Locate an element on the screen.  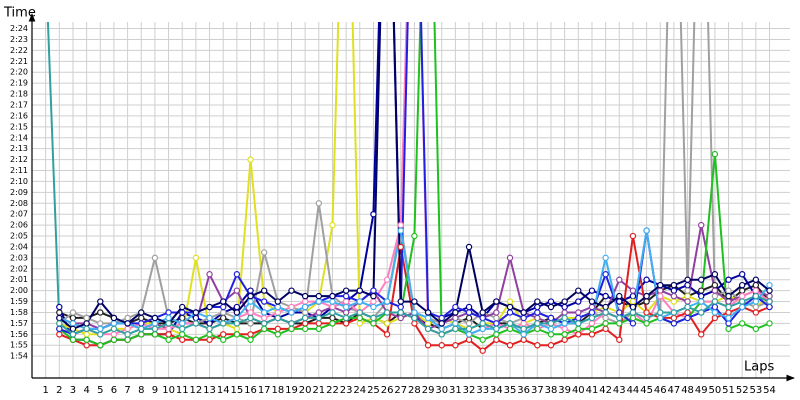
x-tick-label: 21 is located at coordinates (318, 390).